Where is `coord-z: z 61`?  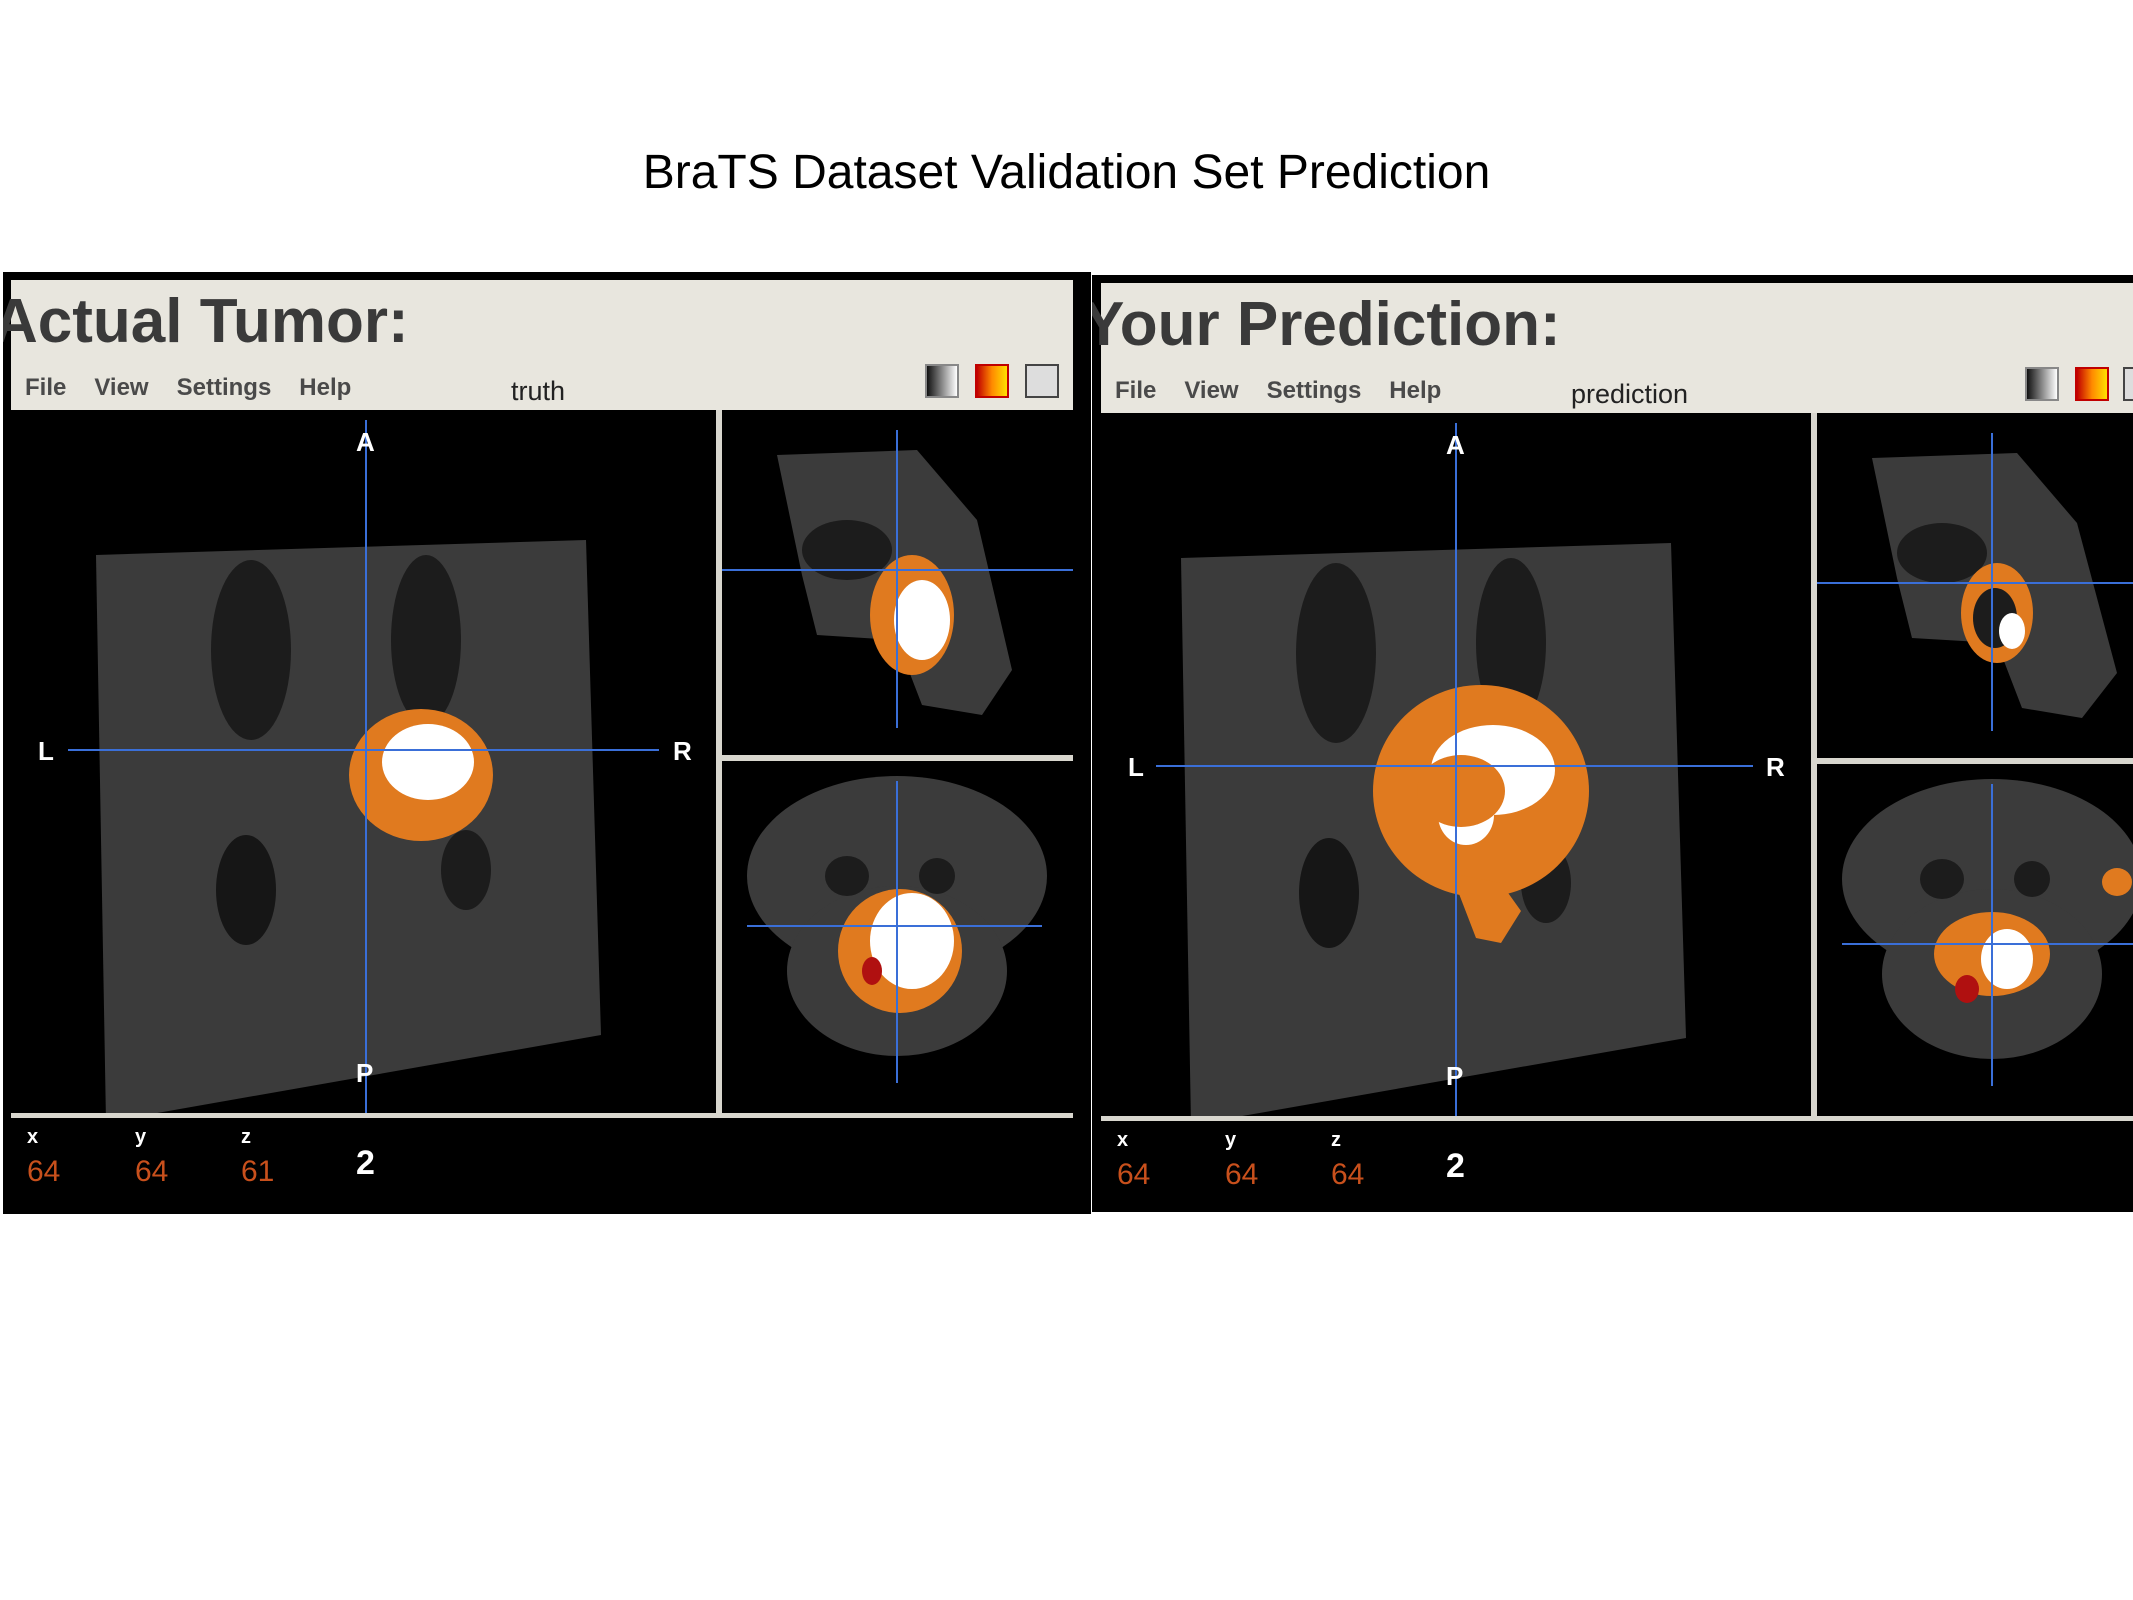 coord-z: z 61 is located at coordinates (271, 1157).